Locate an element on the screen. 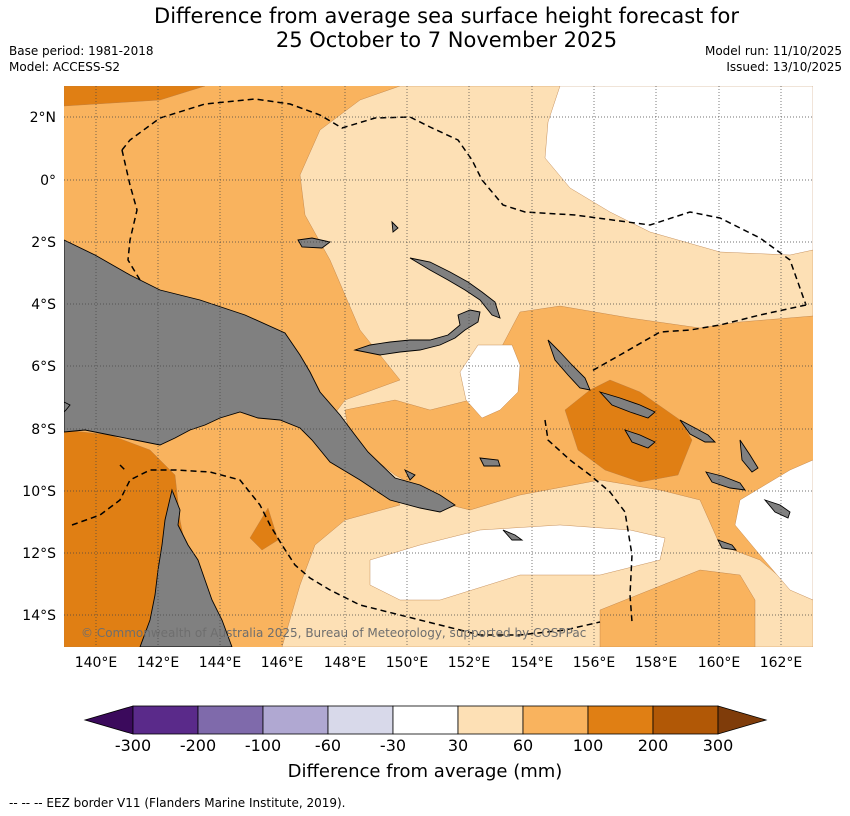  model-run: Model run: 11/10/2025 is located at coordinates (773, 51).